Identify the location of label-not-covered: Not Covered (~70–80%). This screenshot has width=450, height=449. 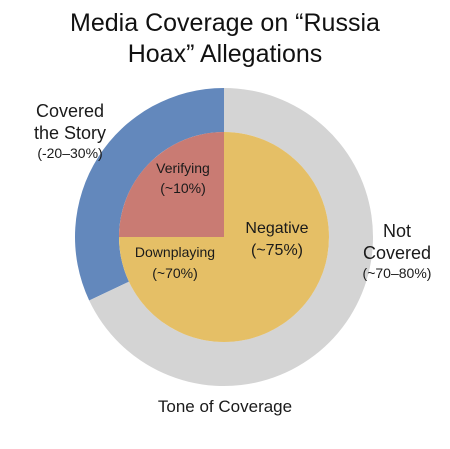
(397, 251).